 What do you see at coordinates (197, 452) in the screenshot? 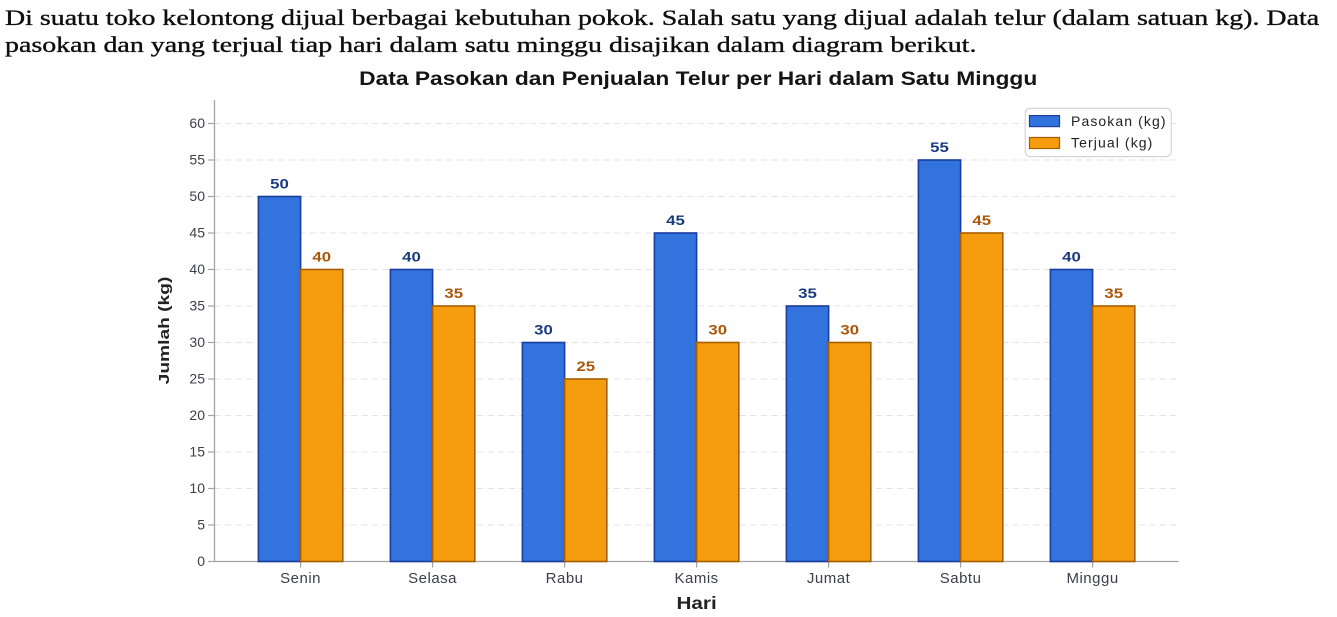
I see `svg-text: 15` at bounding box center [197, 452].